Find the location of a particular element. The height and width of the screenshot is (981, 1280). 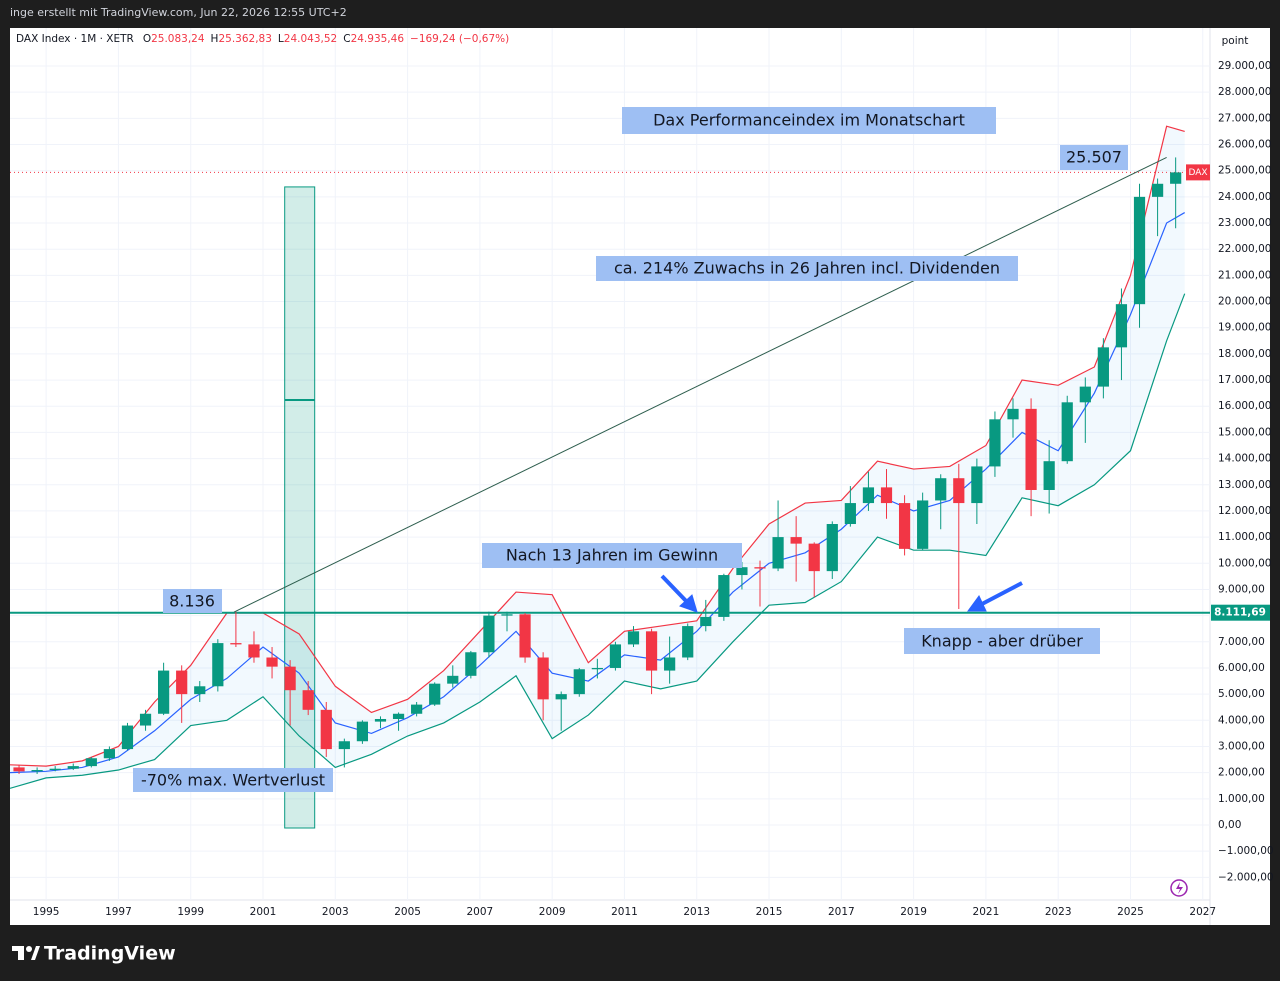

y-tick-label: 26.000,00 is located at coordinates (1244, 145).